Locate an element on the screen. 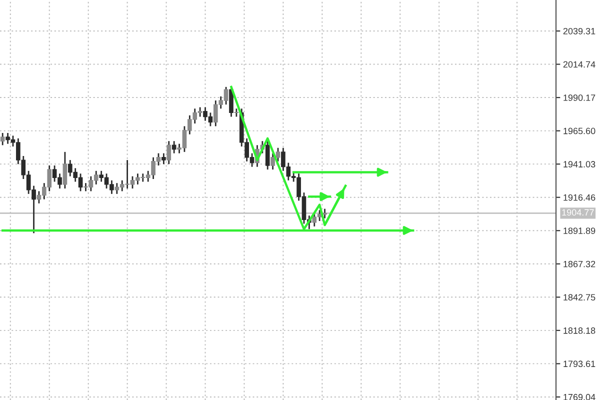  y-tick-label: 1793.61 is located at coordinates (580, 364).